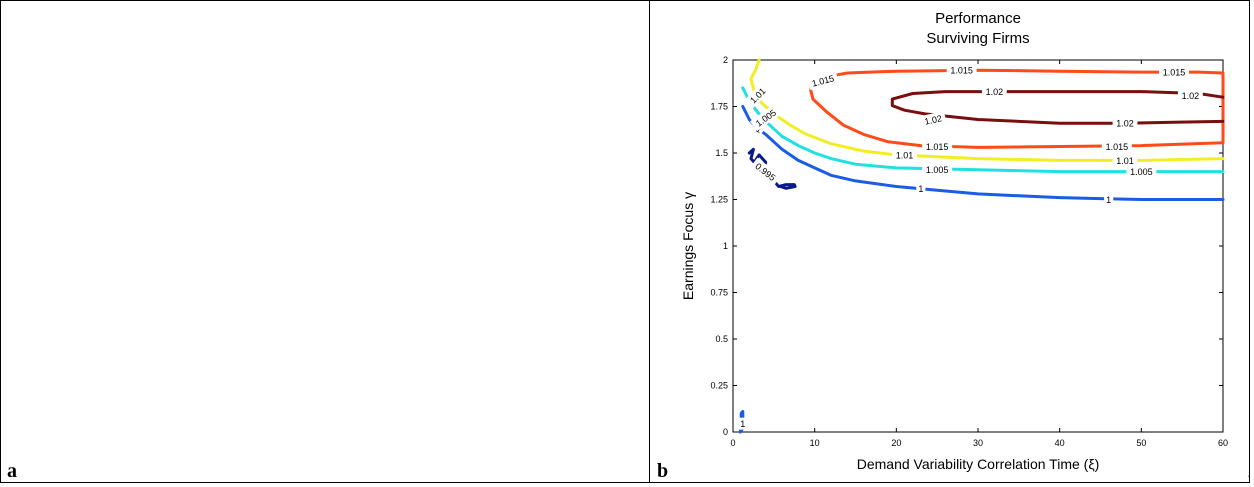 The height and width of the screenshot is (487, 1254). What do you see at coordinates (719, 107) in the screenshot?
I see `y-tick-label: 1.75` at bounding box center [719, 107].